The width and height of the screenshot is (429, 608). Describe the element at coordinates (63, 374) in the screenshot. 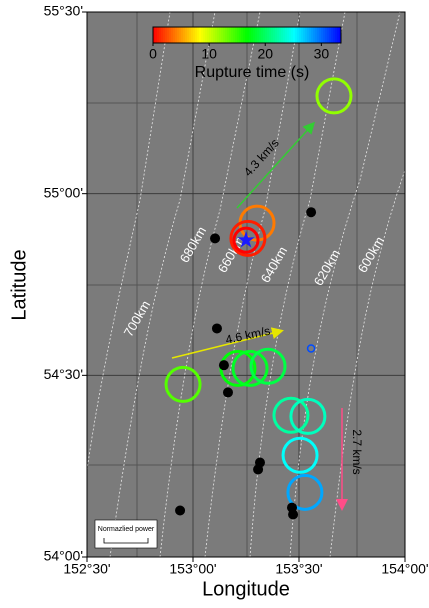

I see `y-tick-label: 54°30'` at that location.